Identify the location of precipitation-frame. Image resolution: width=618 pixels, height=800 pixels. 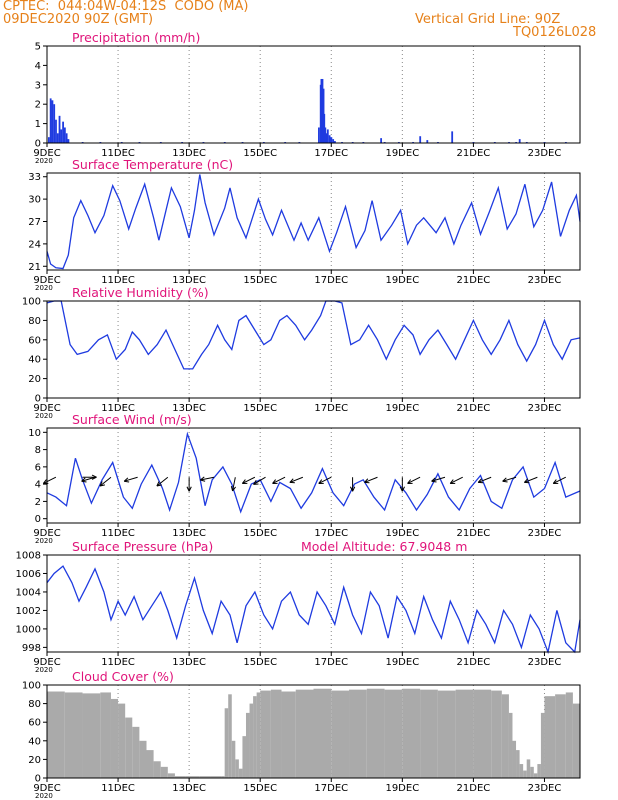
(313, 94).